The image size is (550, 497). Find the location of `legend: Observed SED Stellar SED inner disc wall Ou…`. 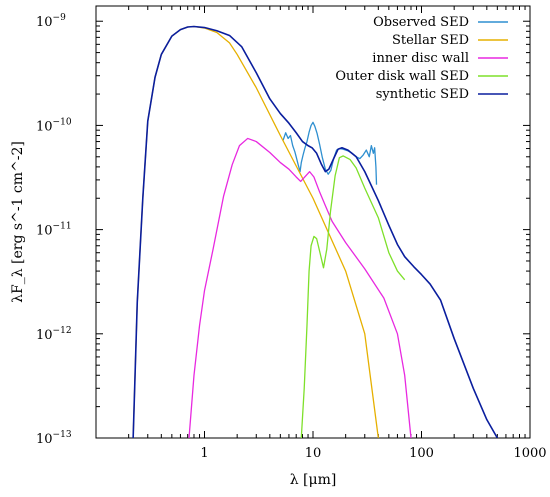

legend: Observed SED Stellar SED inner disc wall Ou… is located at coordinates (421, 58).